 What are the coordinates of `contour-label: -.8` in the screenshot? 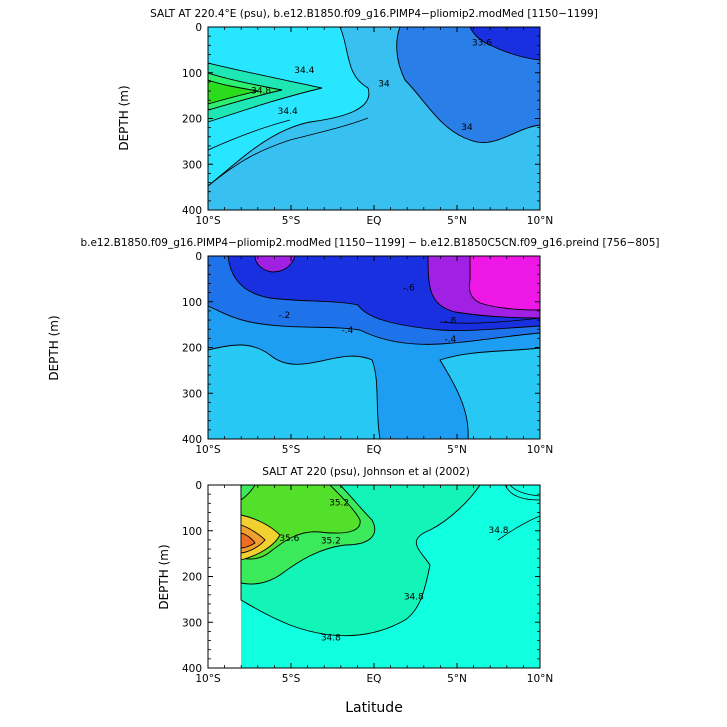 It's located at (450, 322).